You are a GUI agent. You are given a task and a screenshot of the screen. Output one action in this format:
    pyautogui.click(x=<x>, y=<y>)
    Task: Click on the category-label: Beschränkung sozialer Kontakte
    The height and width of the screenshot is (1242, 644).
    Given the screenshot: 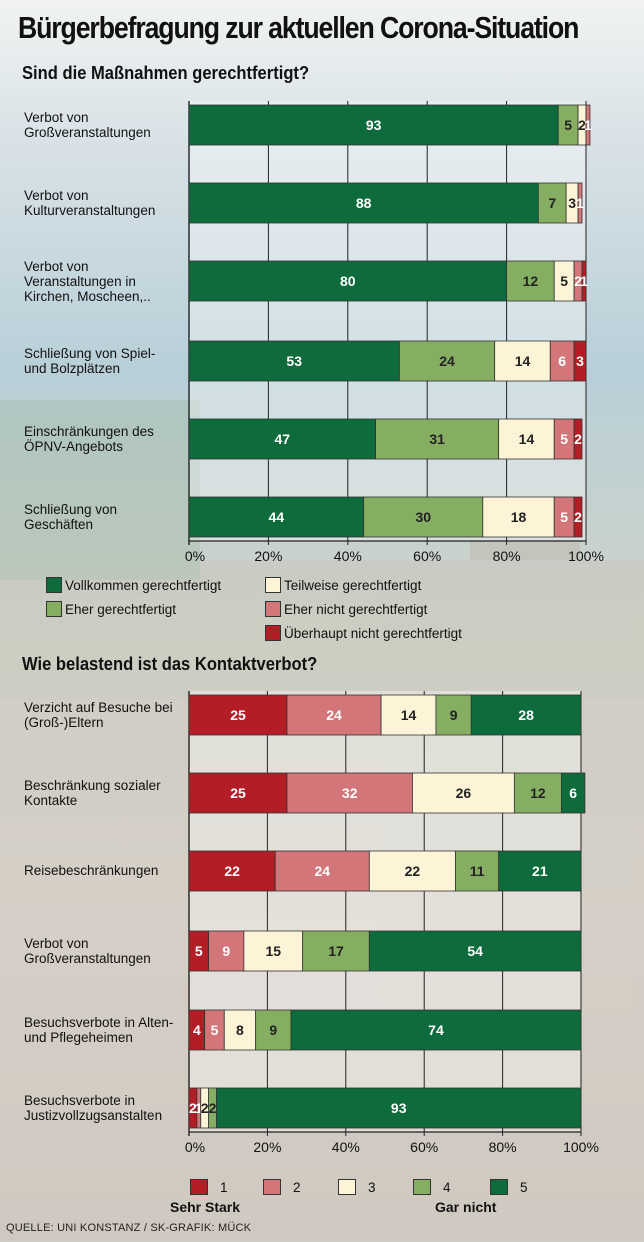 What is the action you would take?
    pyautogui.click(x=92, y=793)
    